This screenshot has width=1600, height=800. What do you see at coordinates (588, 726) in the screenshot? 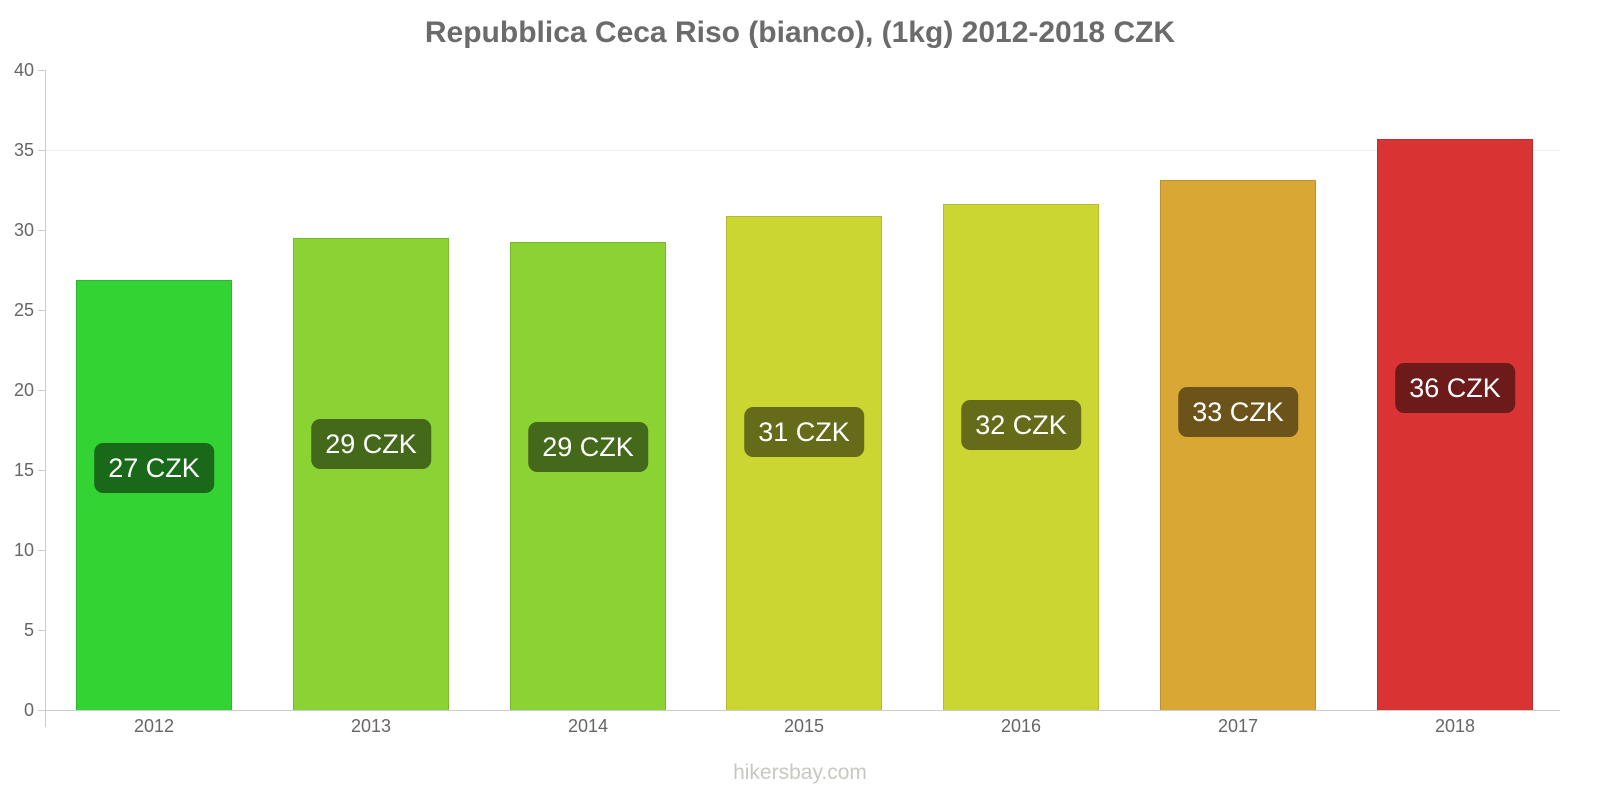
I see `x-axis-label-2014: 2014` at bounding box center [588, 726].